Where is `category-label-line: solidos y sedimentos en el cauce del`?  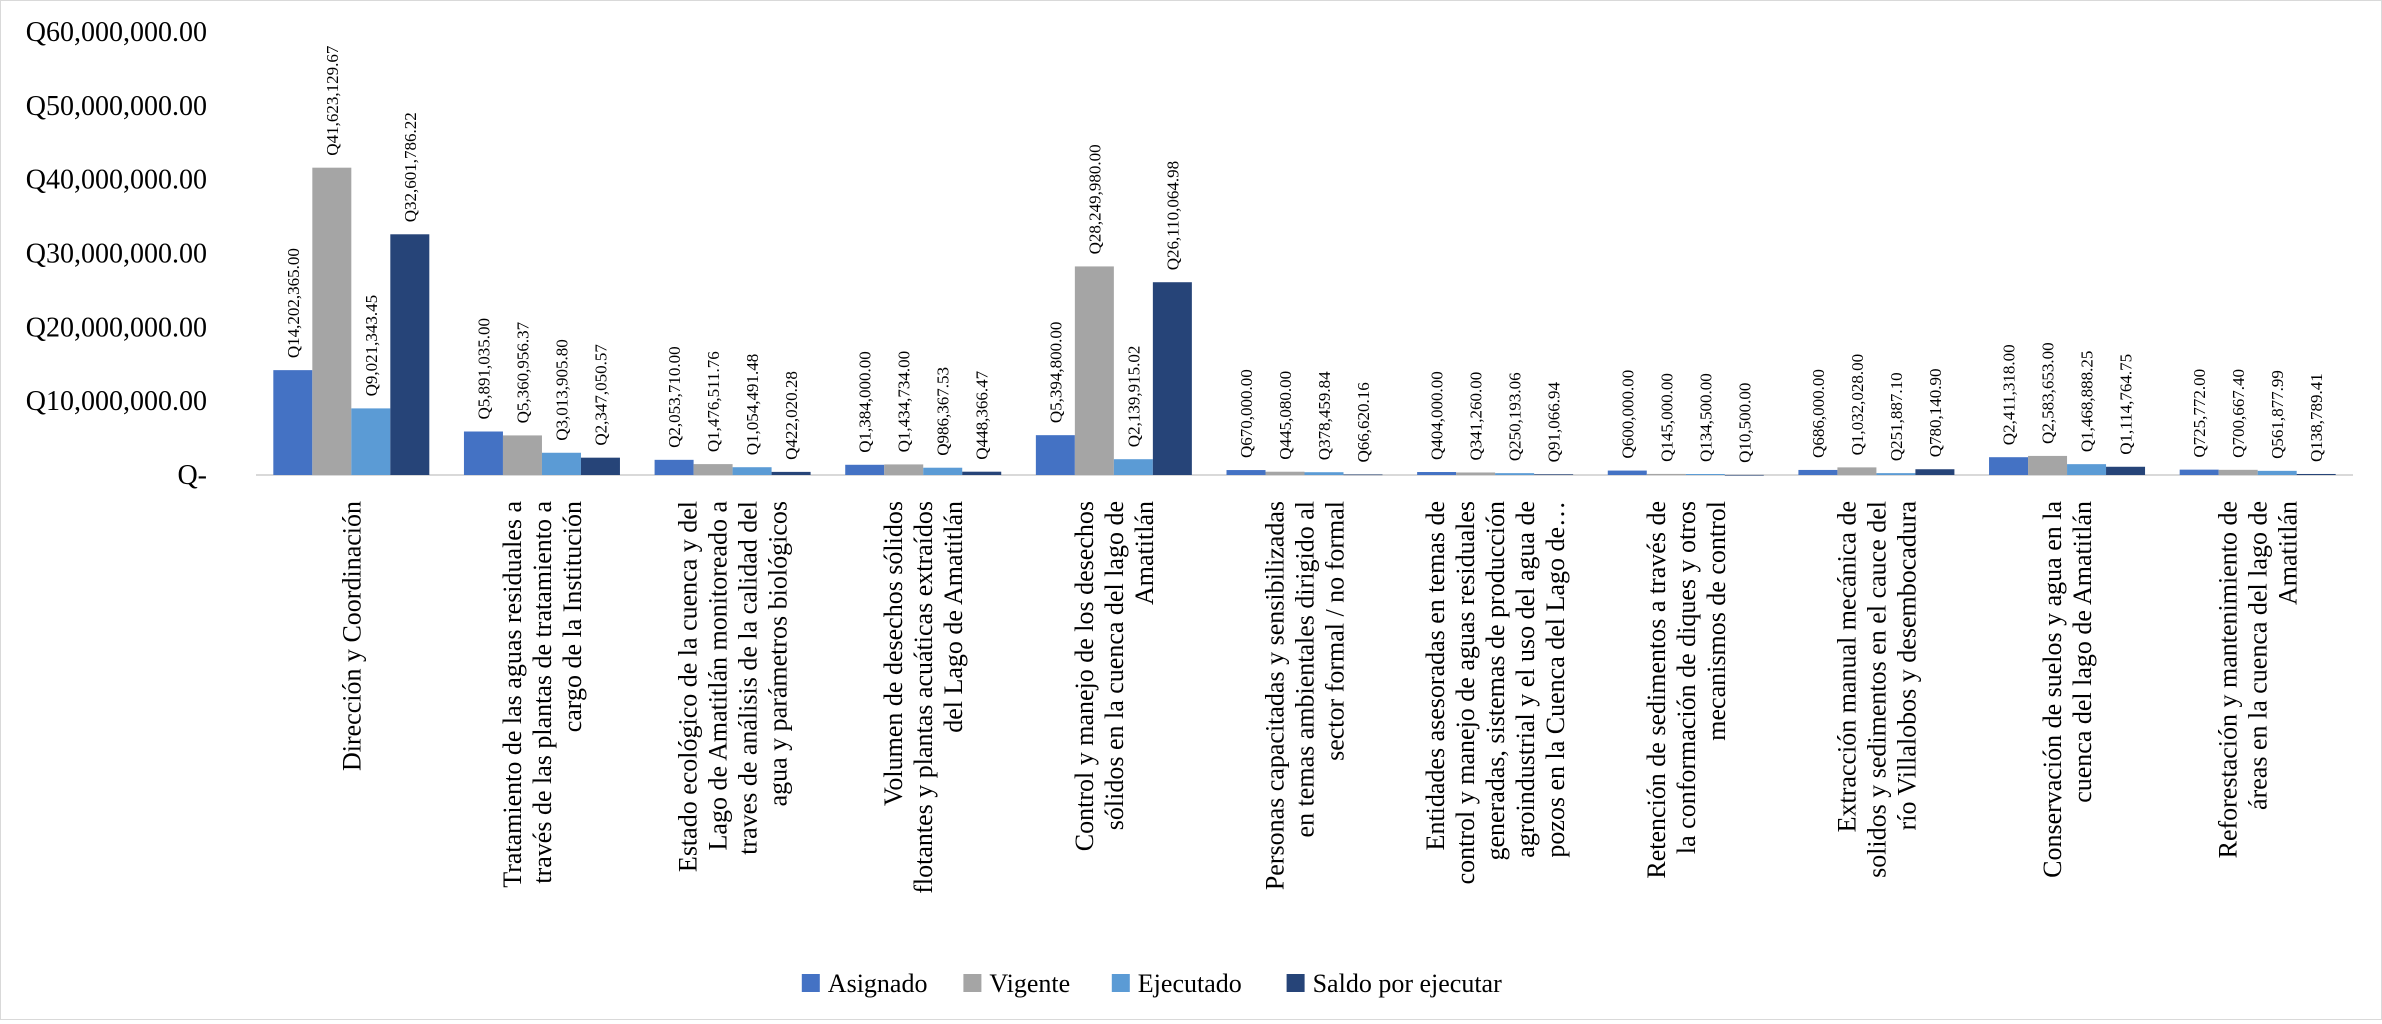 category-label-line: solidos y sedimentos en el cauce del is located at coordinates (1876, 689).